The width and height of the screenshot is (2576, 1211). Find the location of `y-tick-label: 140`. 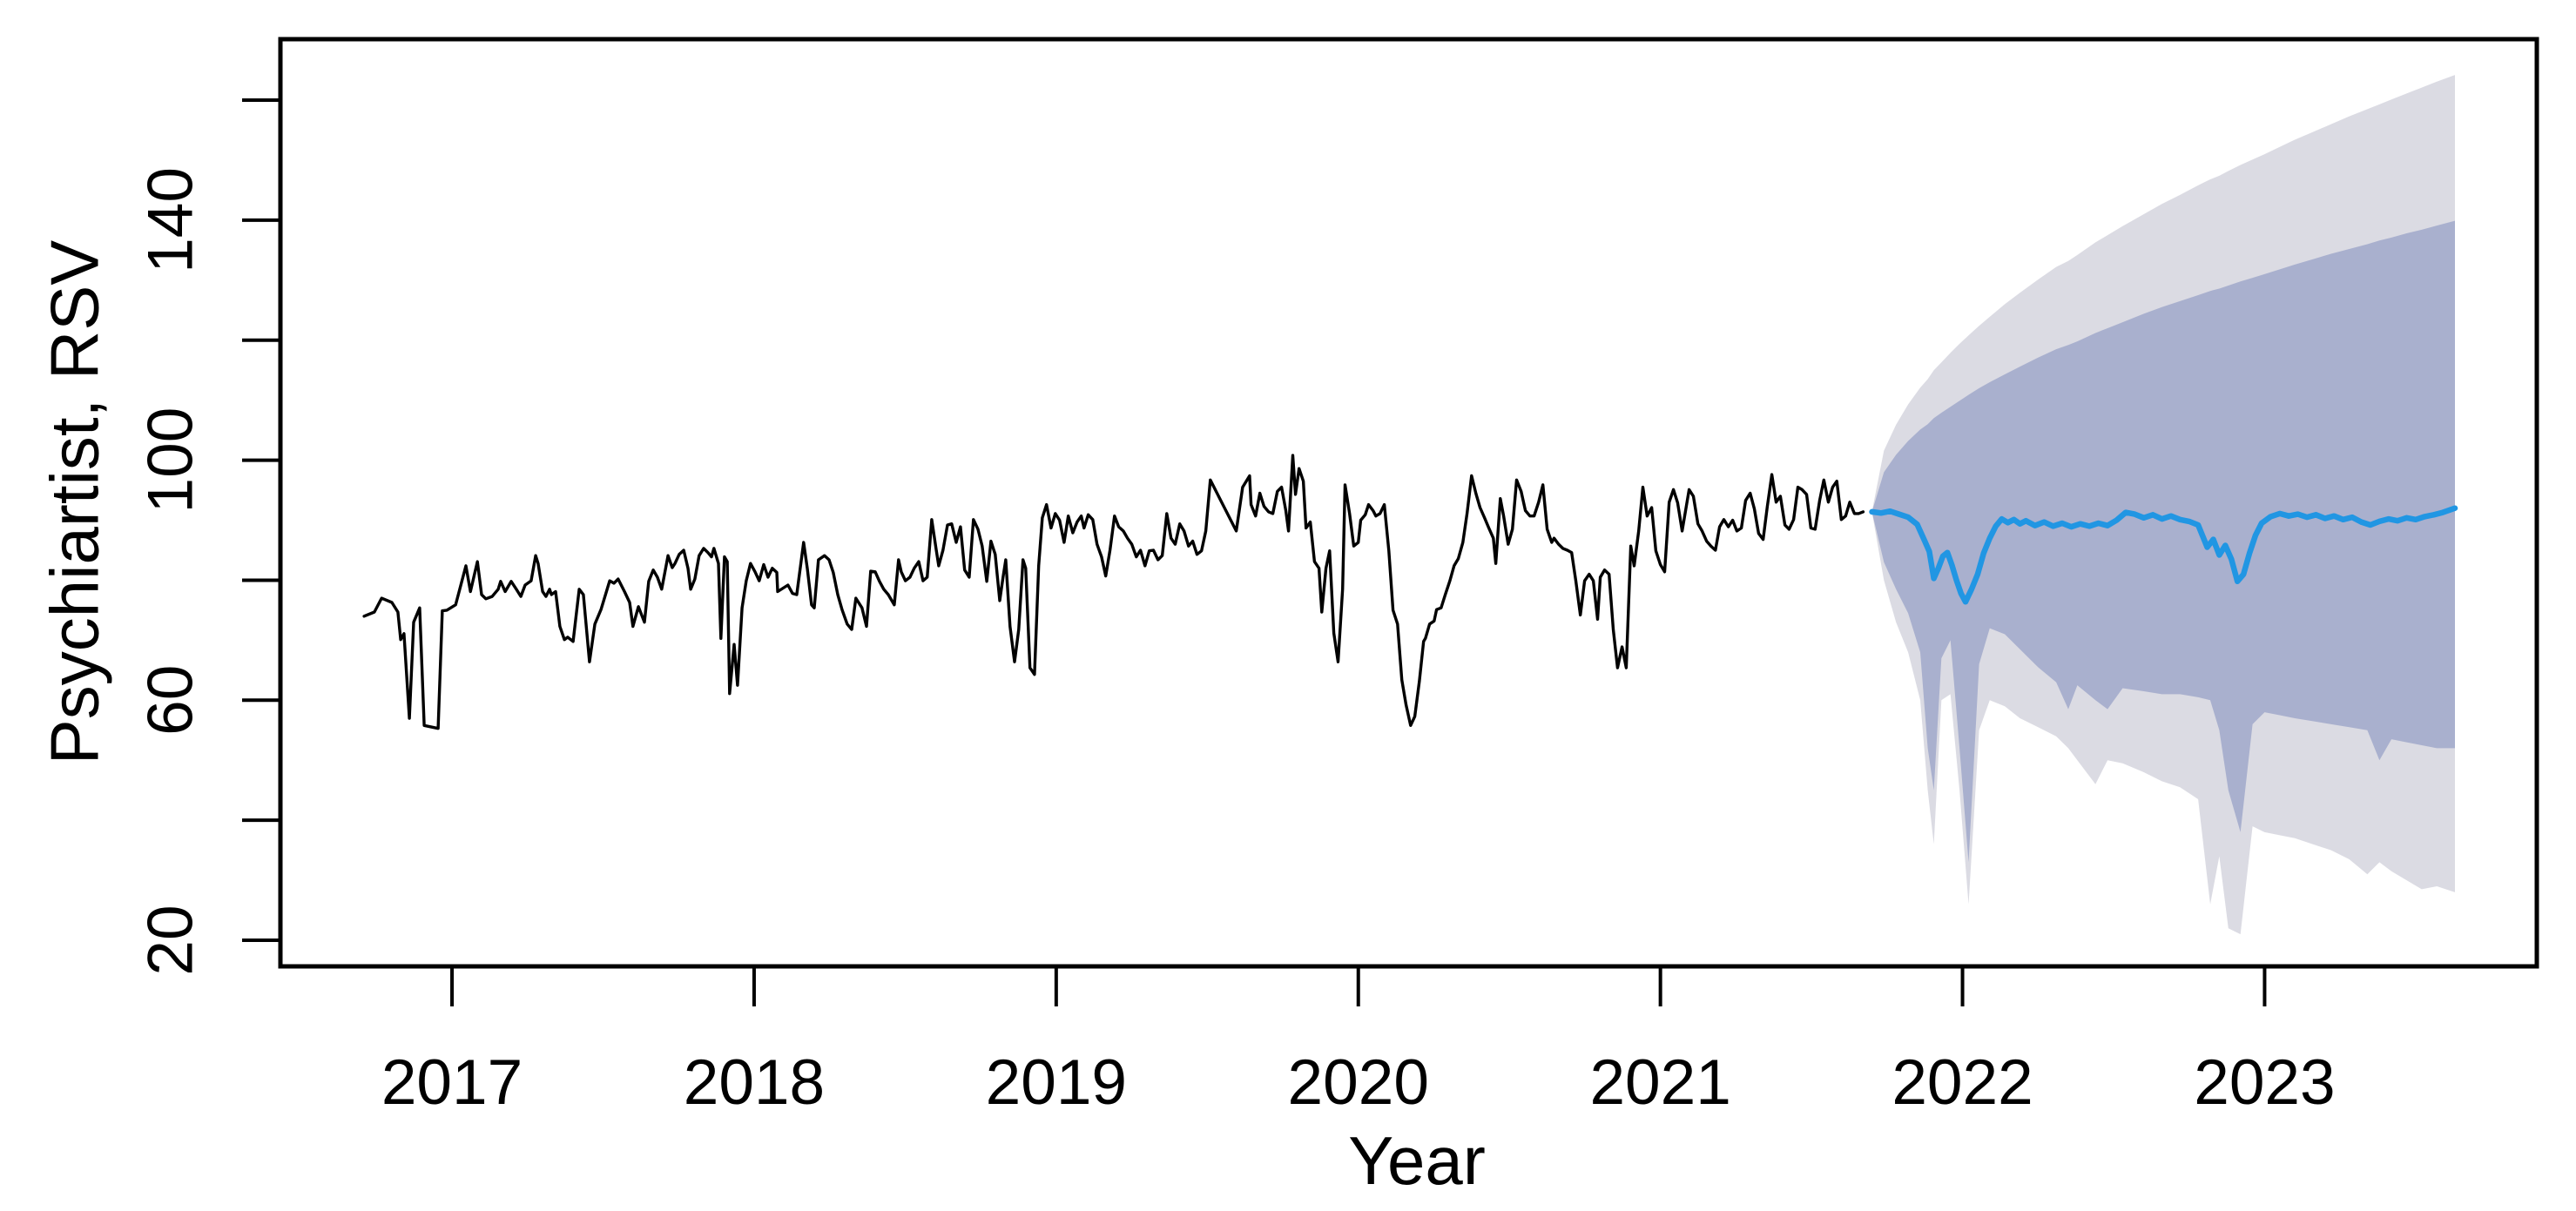

y-tick-label: 140 is located at coordinates (171, 220).